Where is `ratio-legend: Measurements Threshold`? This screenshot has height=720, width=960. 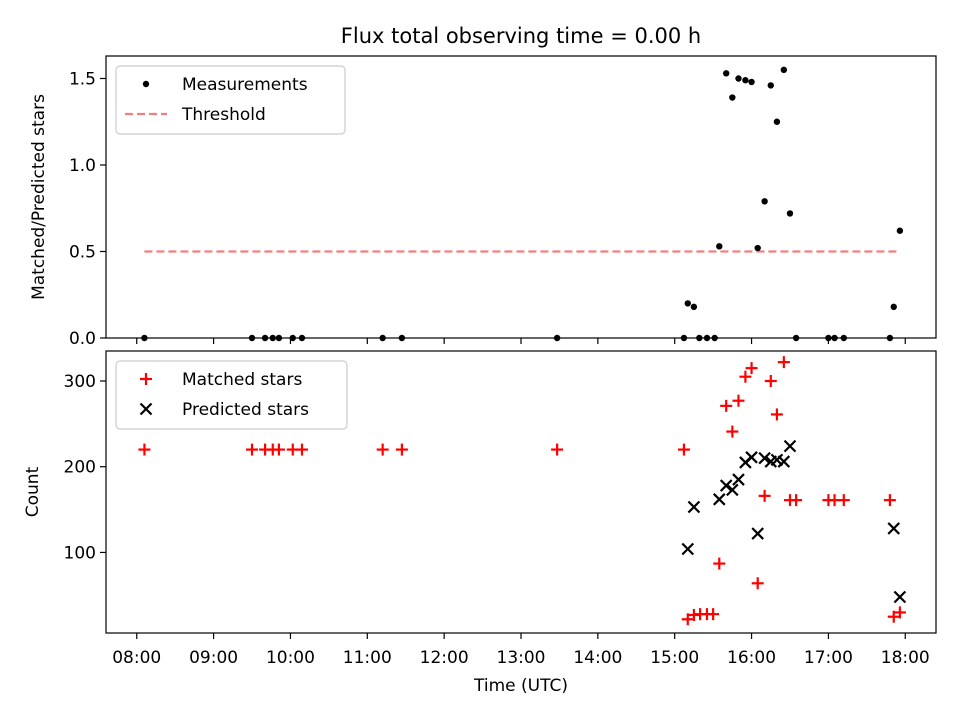 ratio-legend: Measurements Threshold is located at coordinates (230, 100).